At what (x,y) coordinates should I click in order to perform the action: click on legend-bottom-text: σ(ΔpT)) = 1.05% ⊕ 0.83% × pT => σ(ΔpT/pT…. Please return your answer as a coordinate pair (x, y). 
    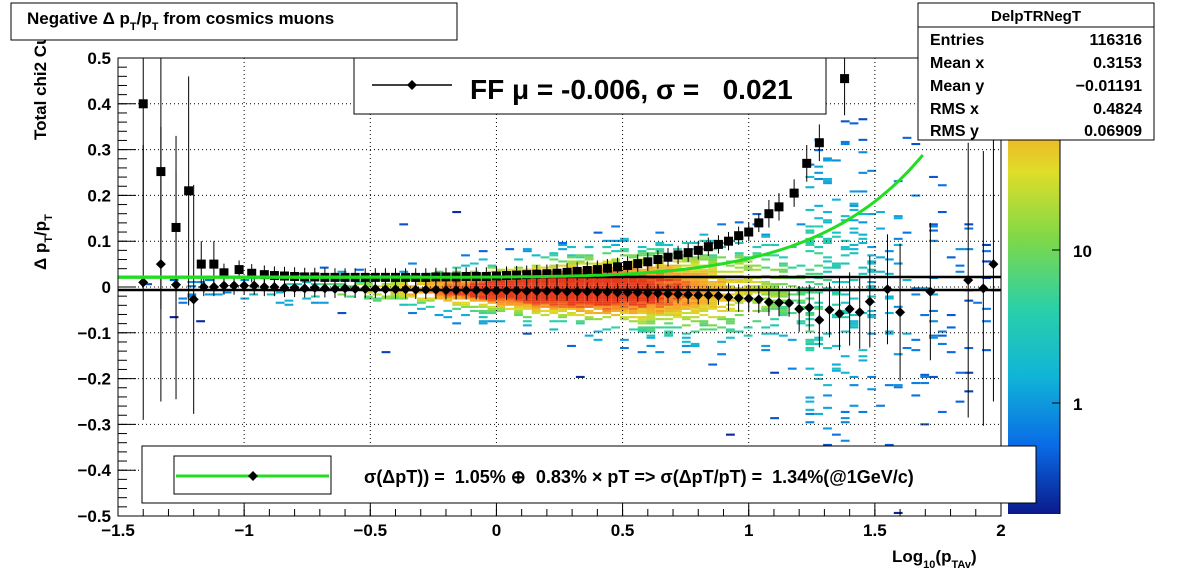
    Looking at the image, I should click on (639, 477).